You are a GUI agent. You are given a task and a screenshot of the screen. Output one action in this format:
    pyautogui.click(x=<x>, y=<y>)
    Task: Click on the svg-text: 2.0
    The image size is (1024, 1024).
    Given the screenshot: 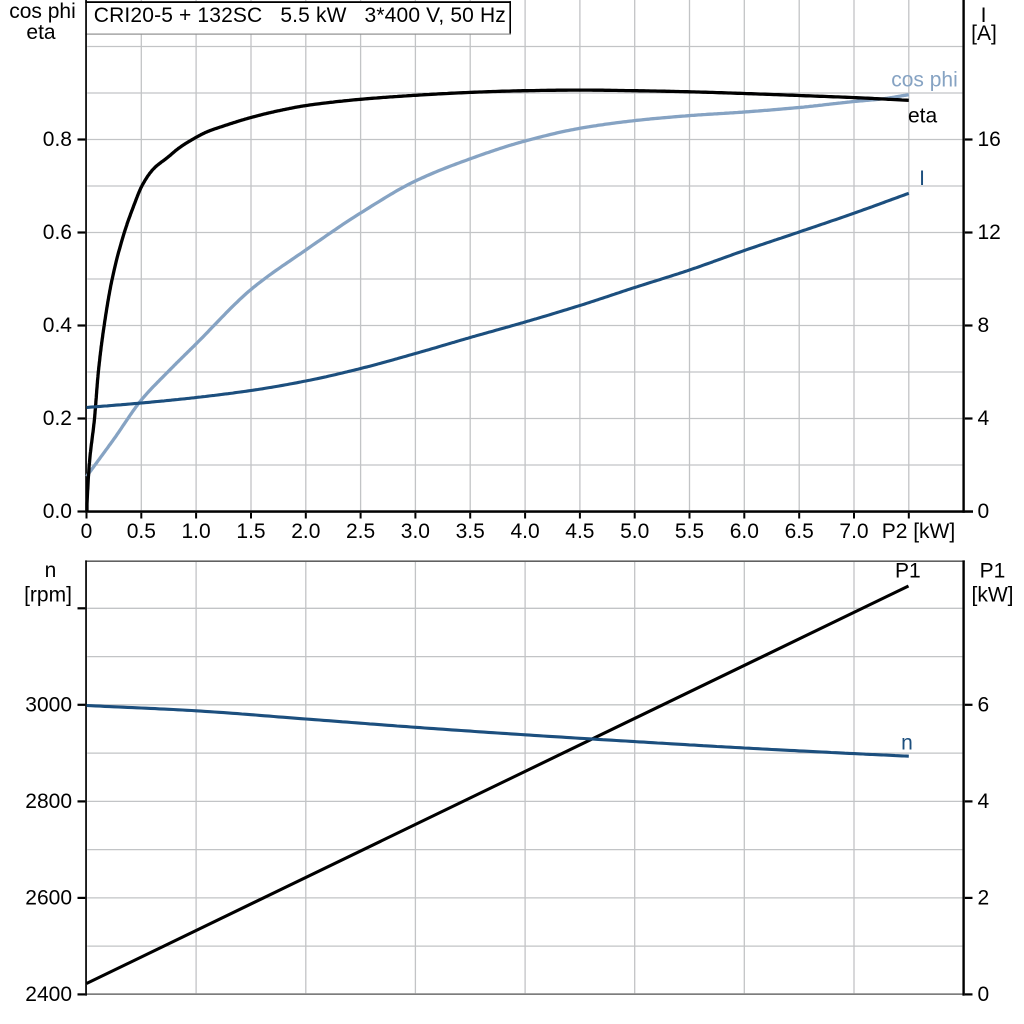 What is the action you would take?
    pyautogui.click(x=305, y=531)
    